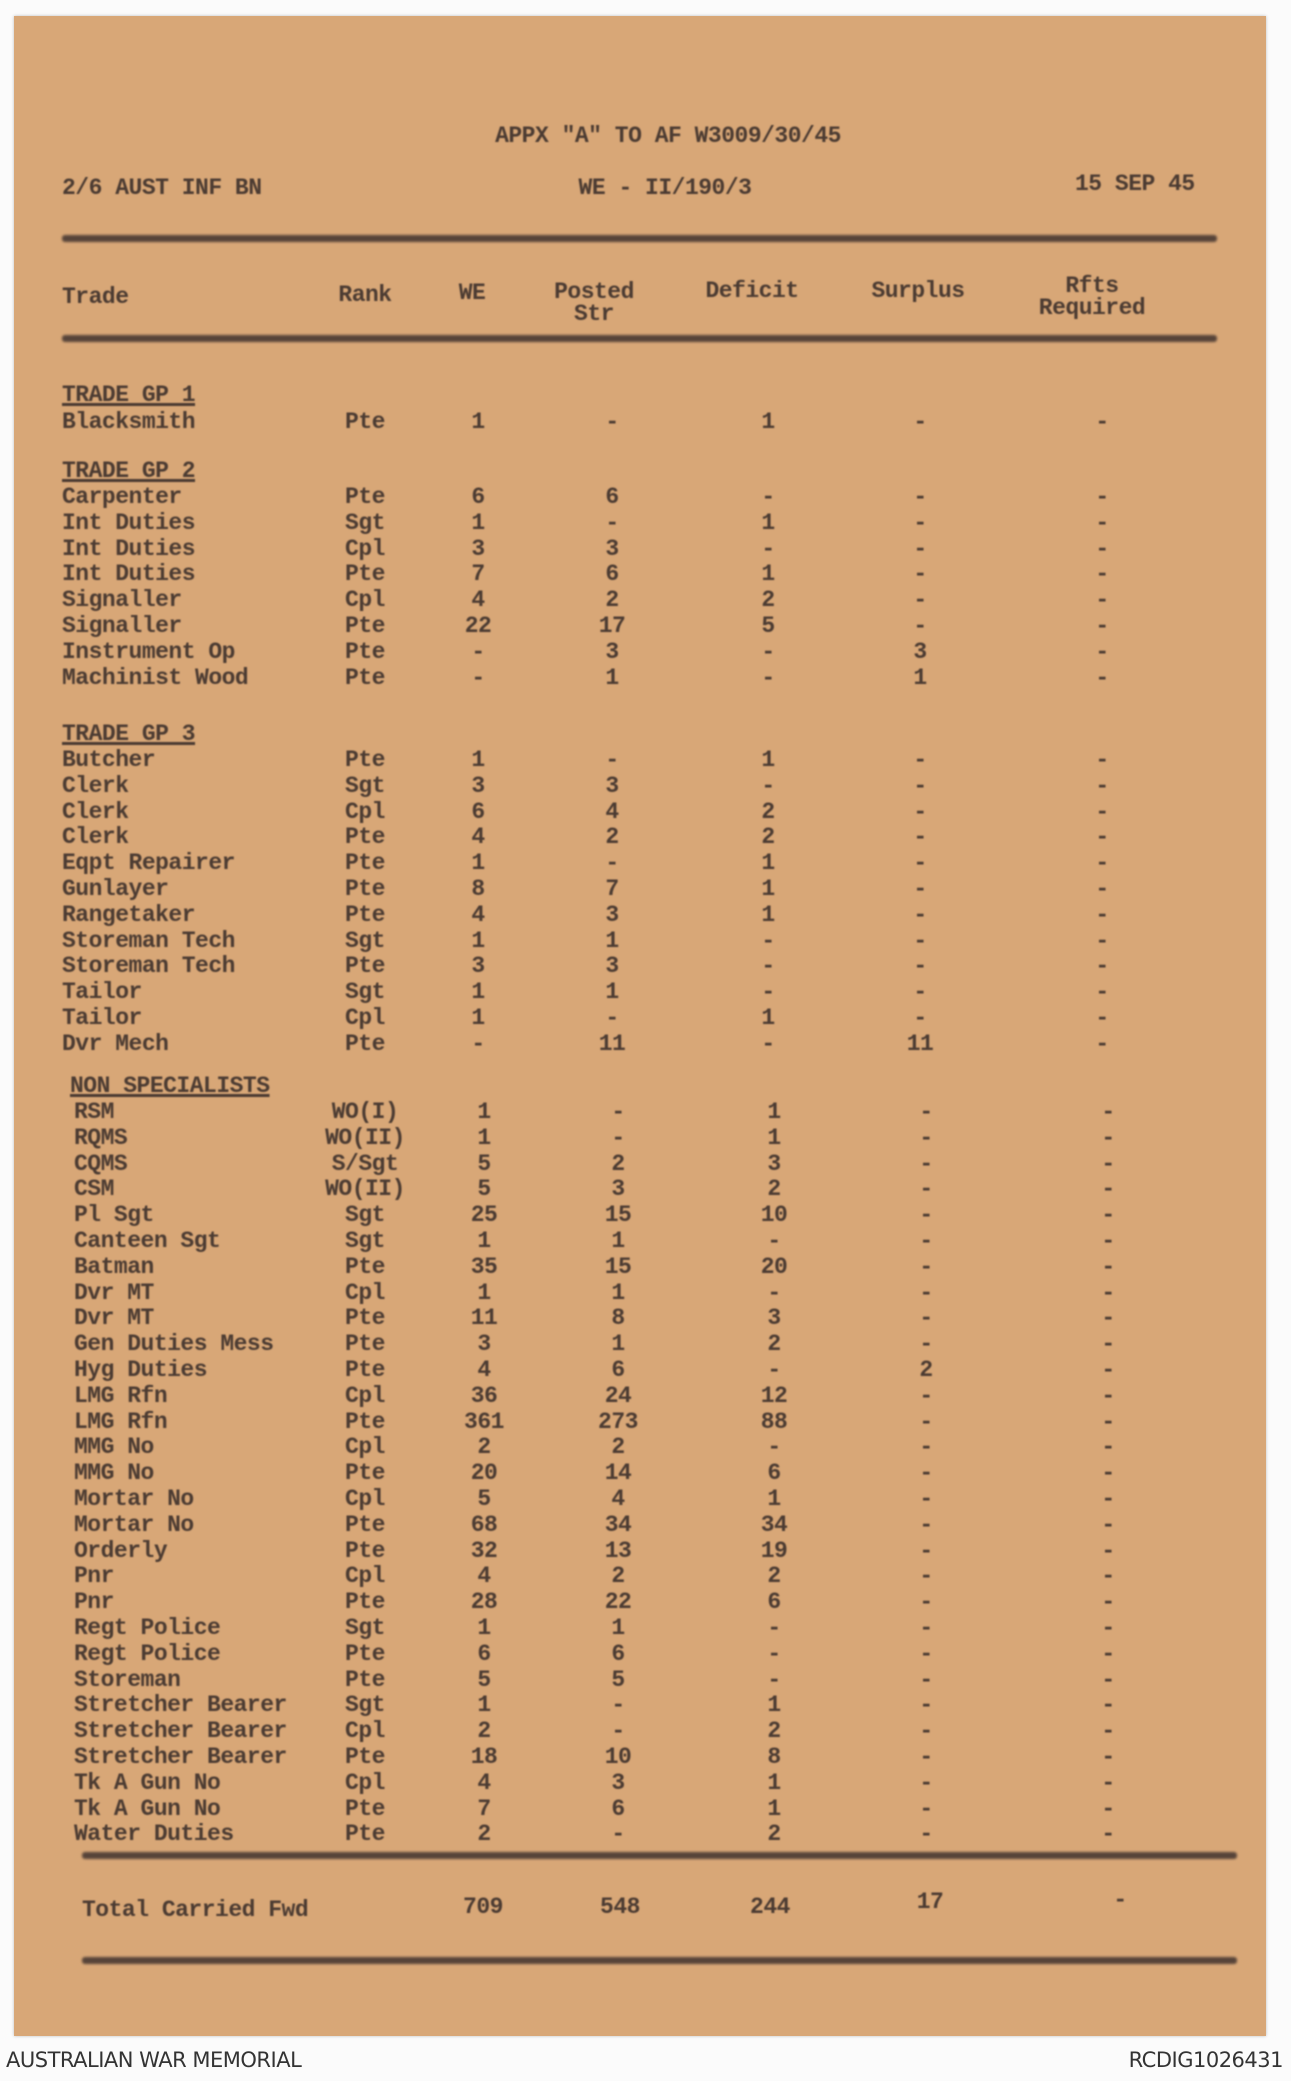  I want to click on document-date: 15 SEP 45, so click(1135, 184).